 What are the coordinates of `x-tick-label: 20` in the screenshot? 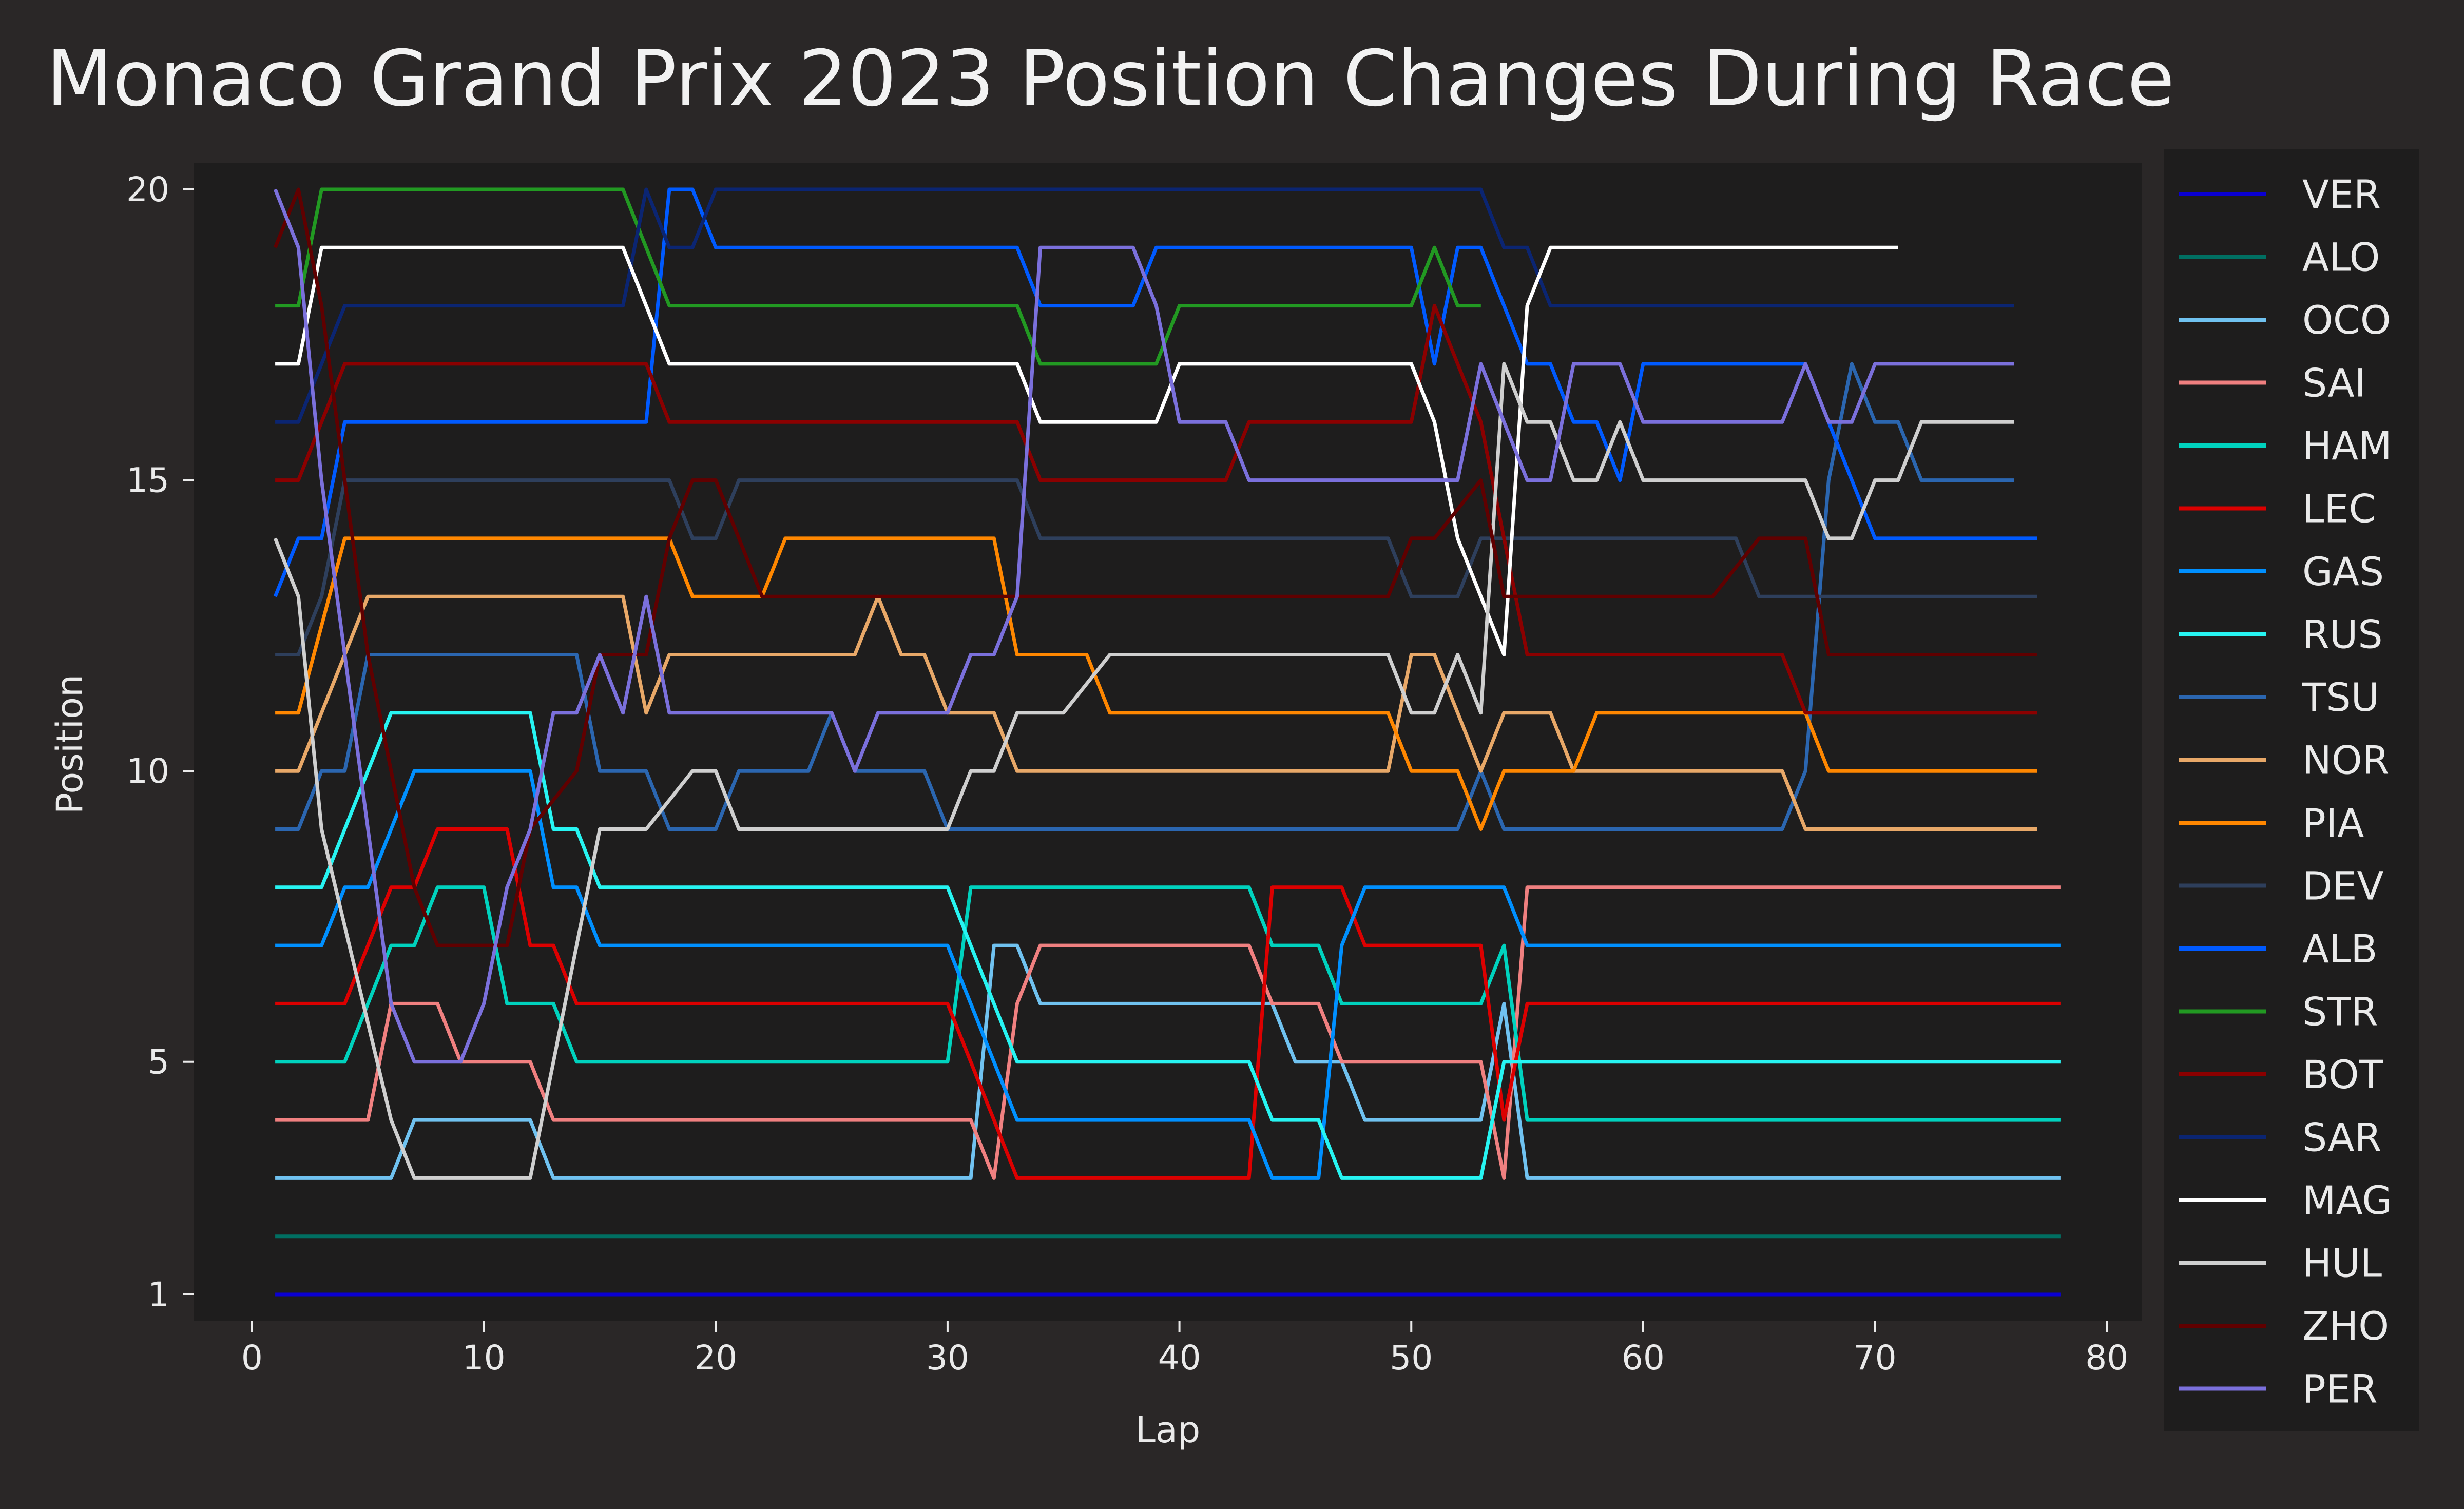 It's located at (715, 1358).